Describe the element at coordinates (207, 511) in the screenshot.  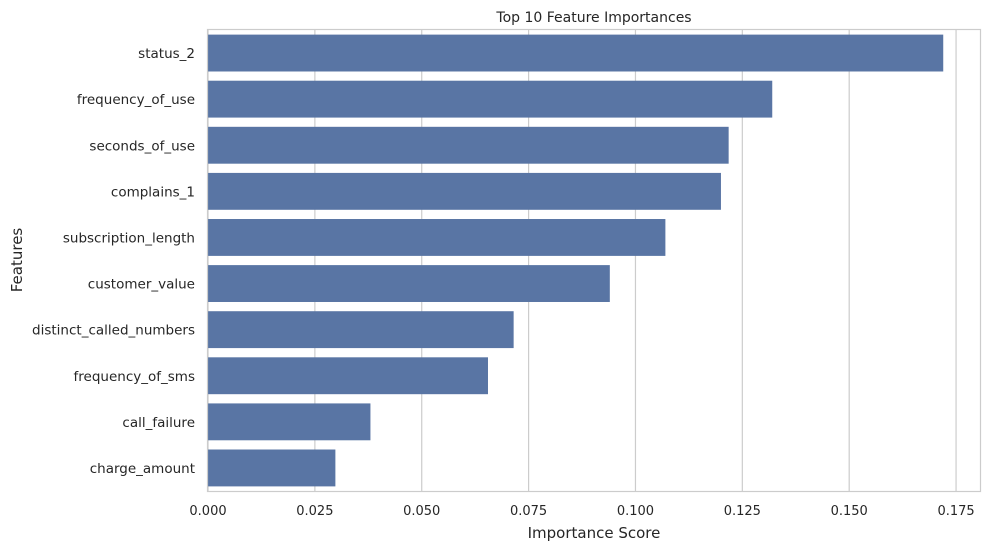
I see `x-tick-label: 0.000` at that location.